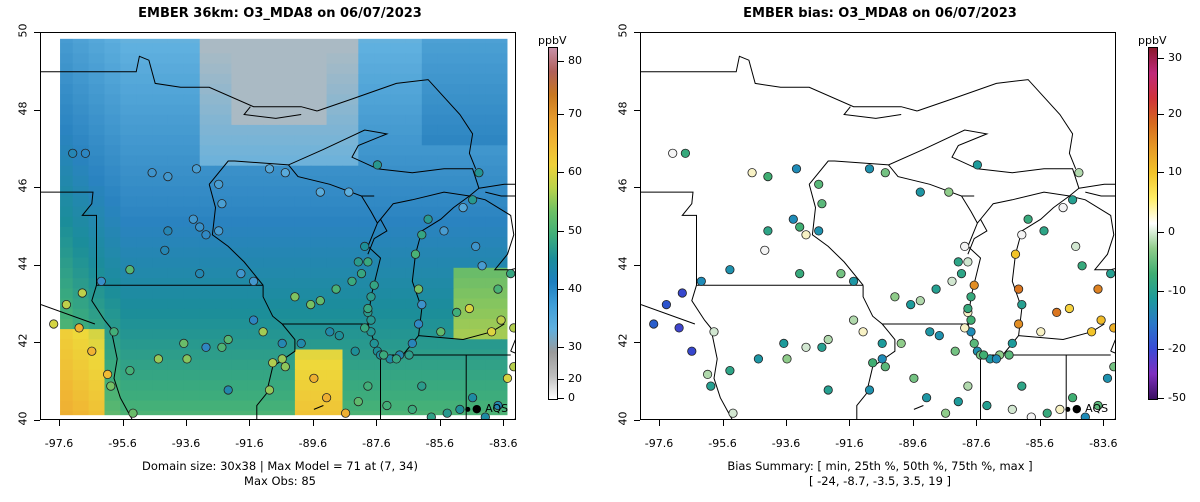 This screenshot has width=1200, height=502. What do you see at coordinates (497, 408) in the screenshot?
I see `aqs-legend-label: AQS` at bounding box center [497, 408].